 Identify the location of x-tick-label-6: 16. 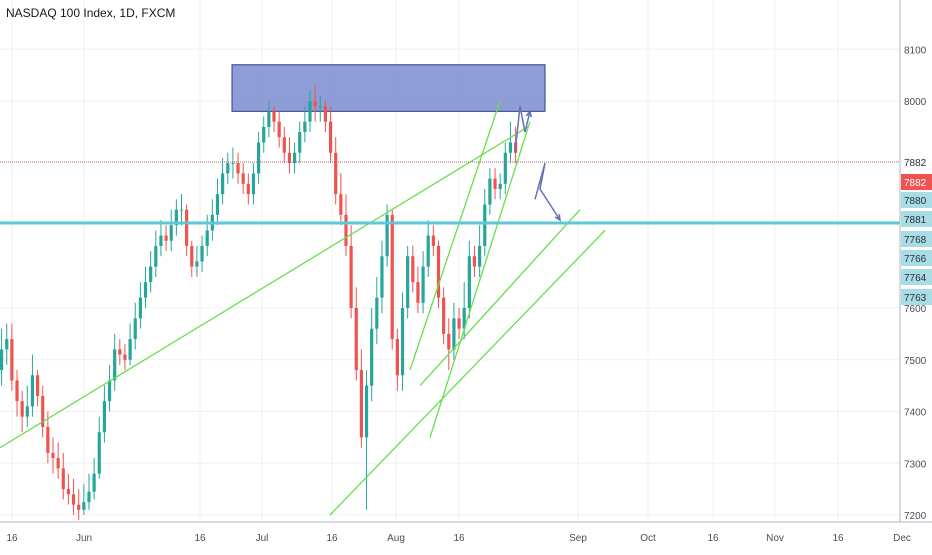
(459, 538).